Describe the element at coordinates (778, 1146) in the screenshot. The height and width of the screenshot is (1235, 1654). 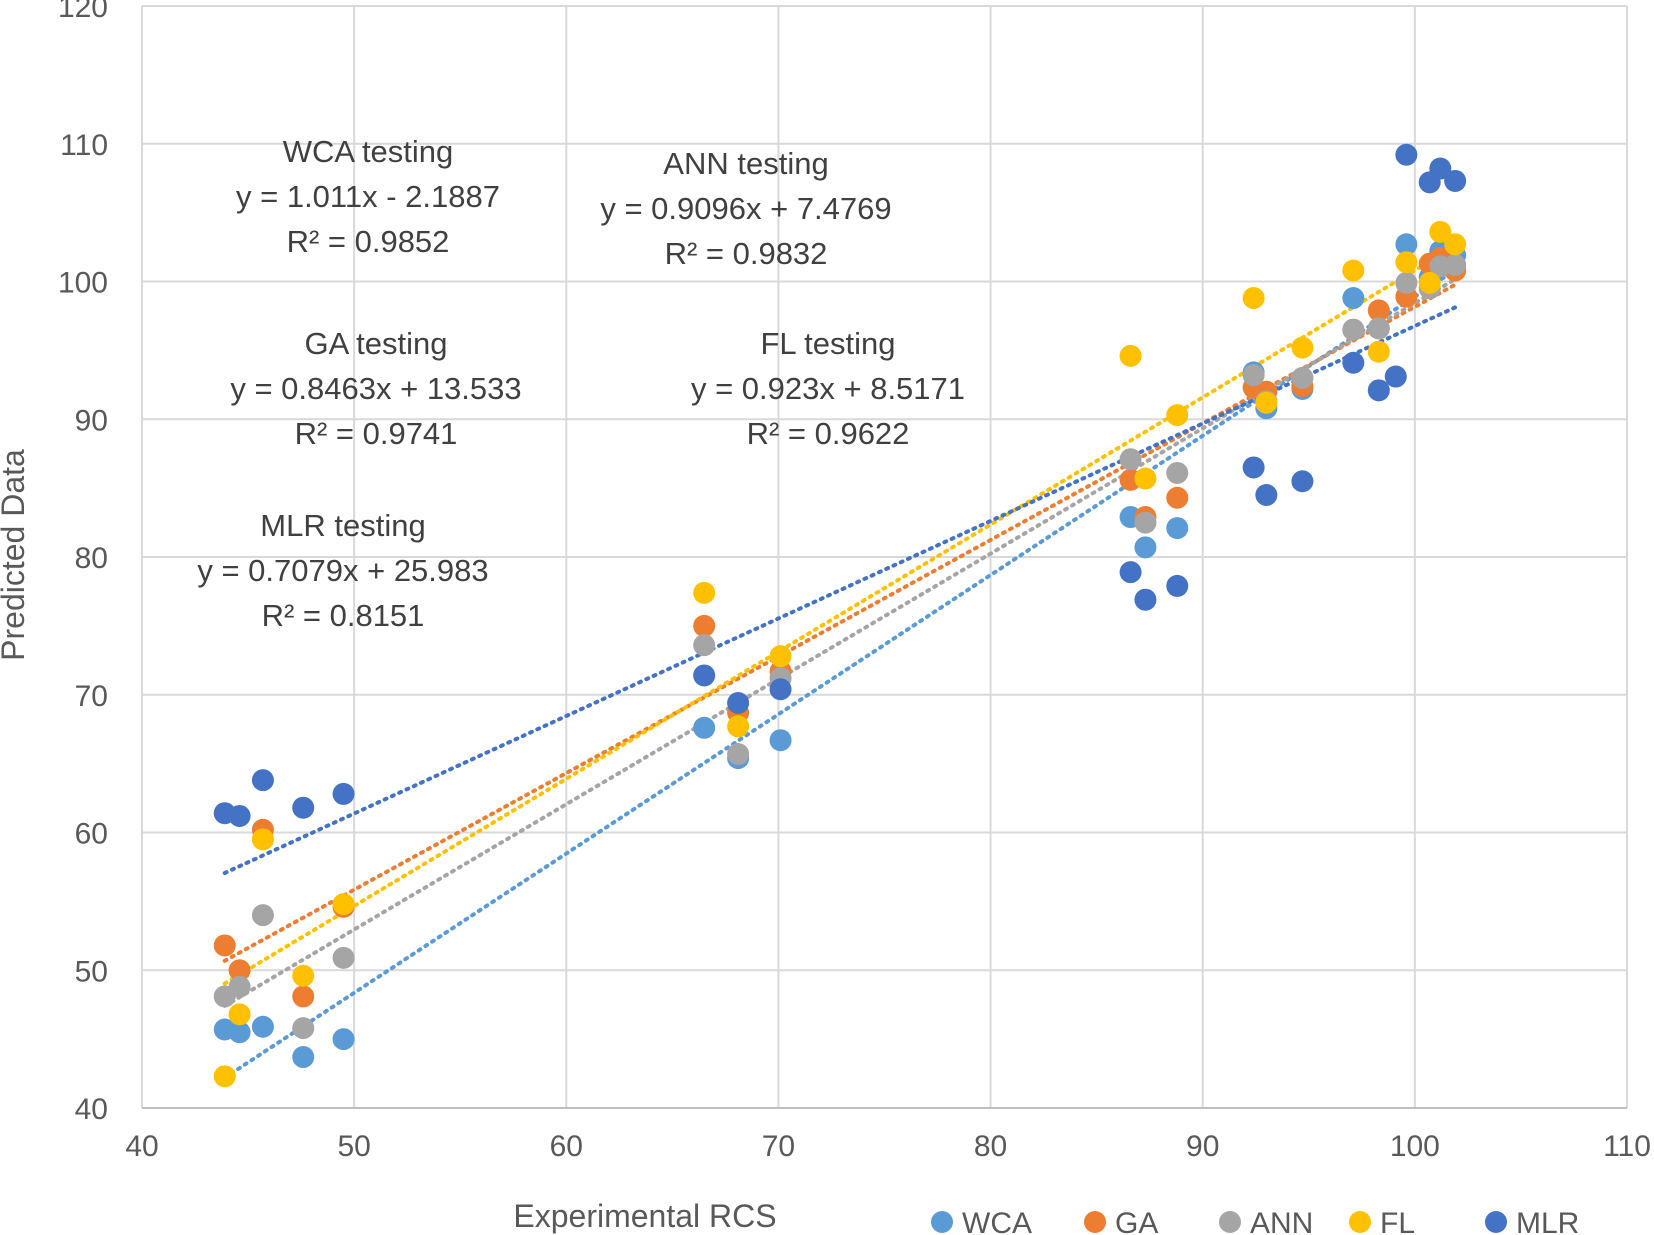
I see `x-tick-label: 70` at that location.